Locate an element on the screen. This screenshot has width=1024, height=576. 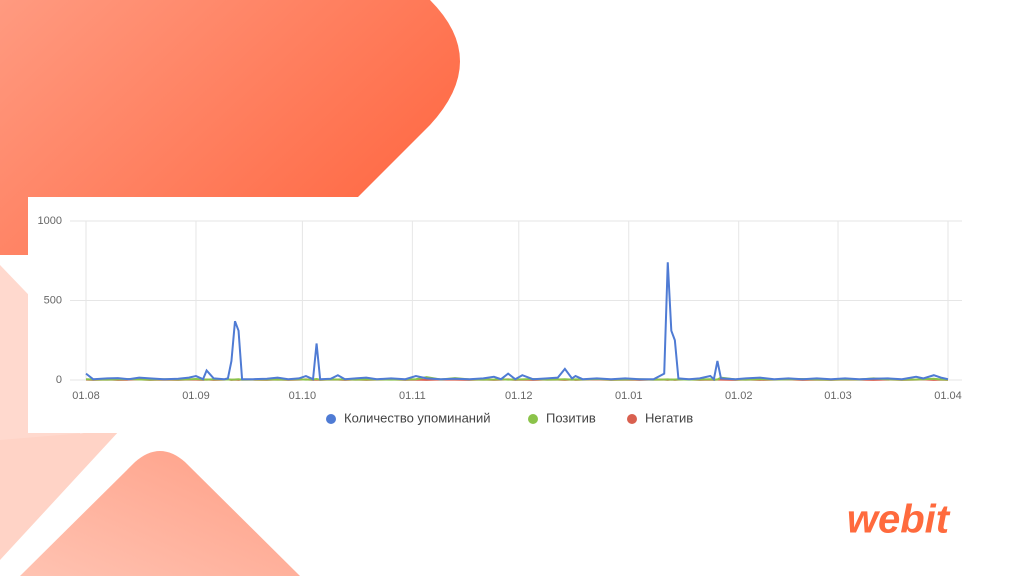
legend-label: Позитив is located at coordinates (571, 417).